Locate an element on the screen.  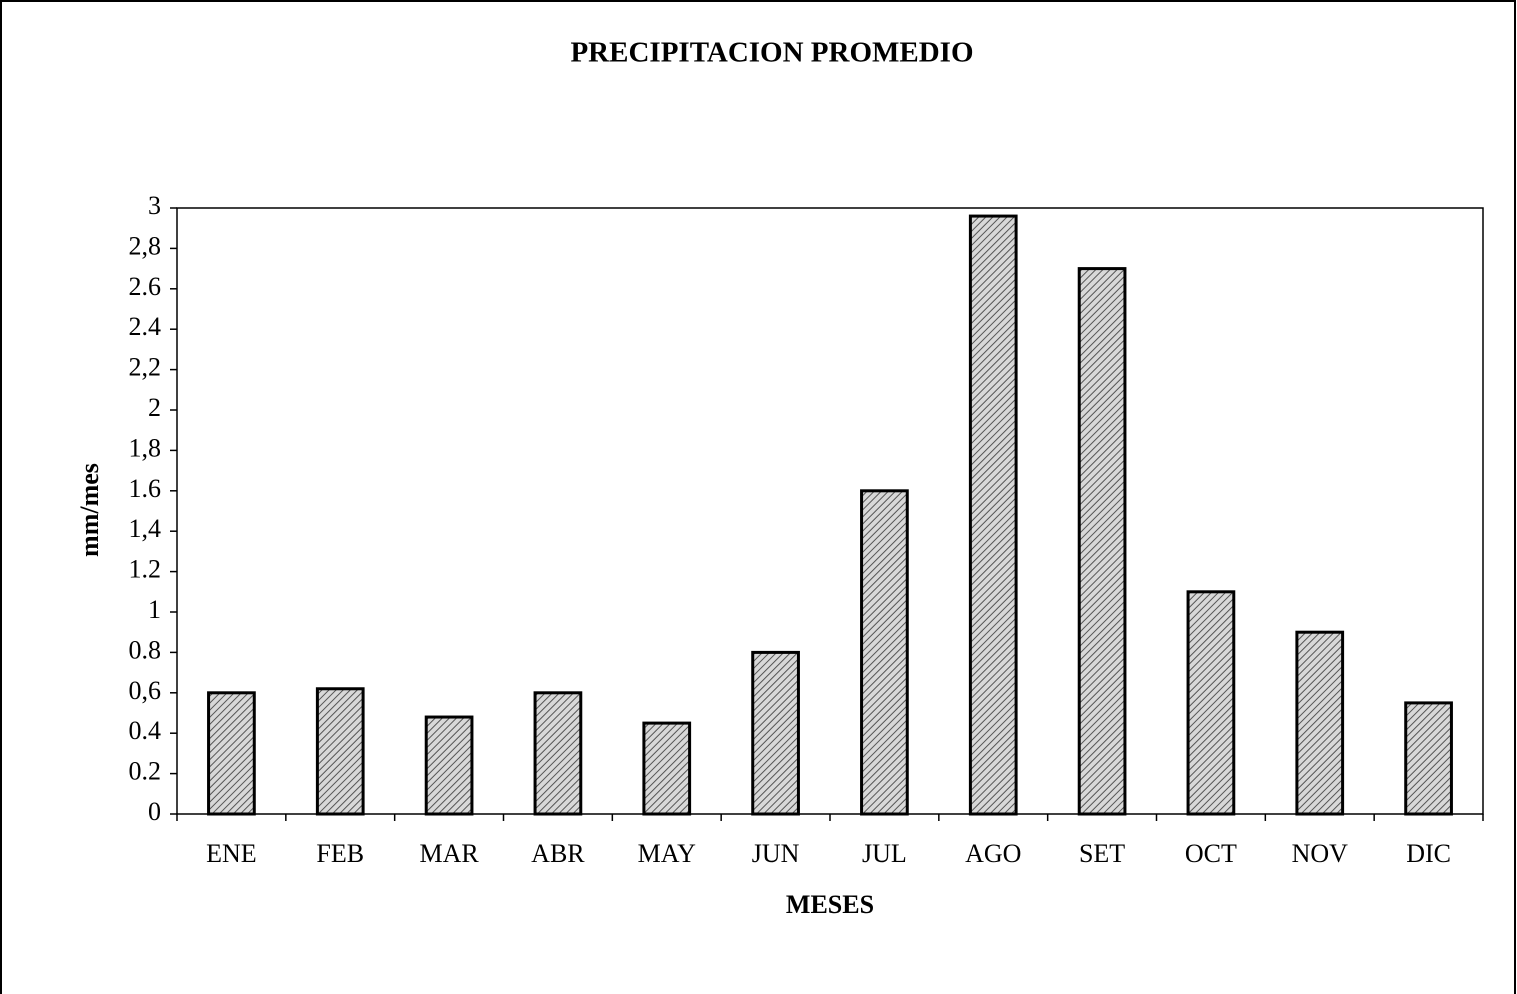
y-tick-label: 1 is located at coordinates (154, 609).